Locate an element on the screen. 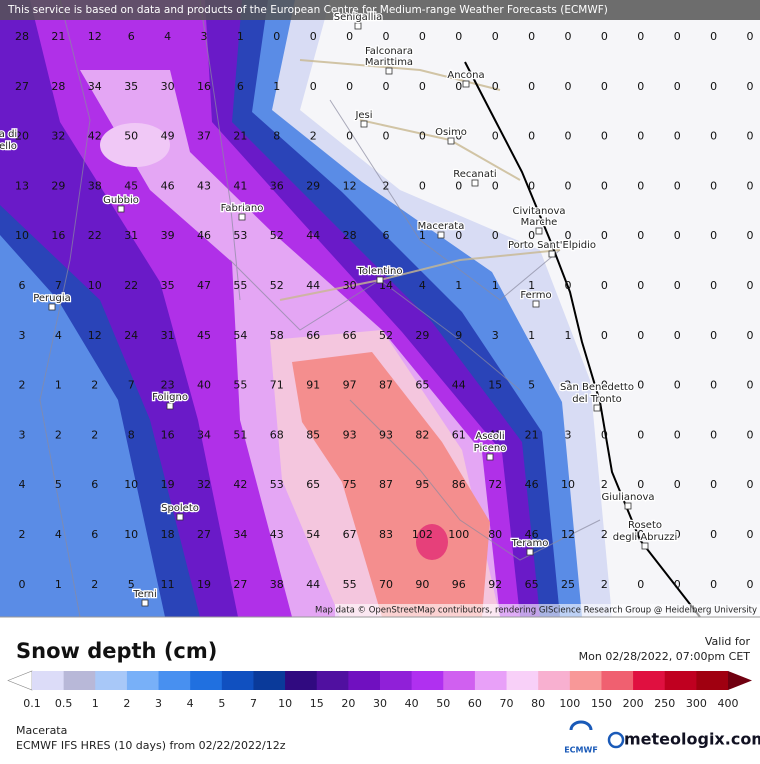 The width and height of the screenshot is (760, 764). valid-label: Valid for is located at coordinates (728, 641).